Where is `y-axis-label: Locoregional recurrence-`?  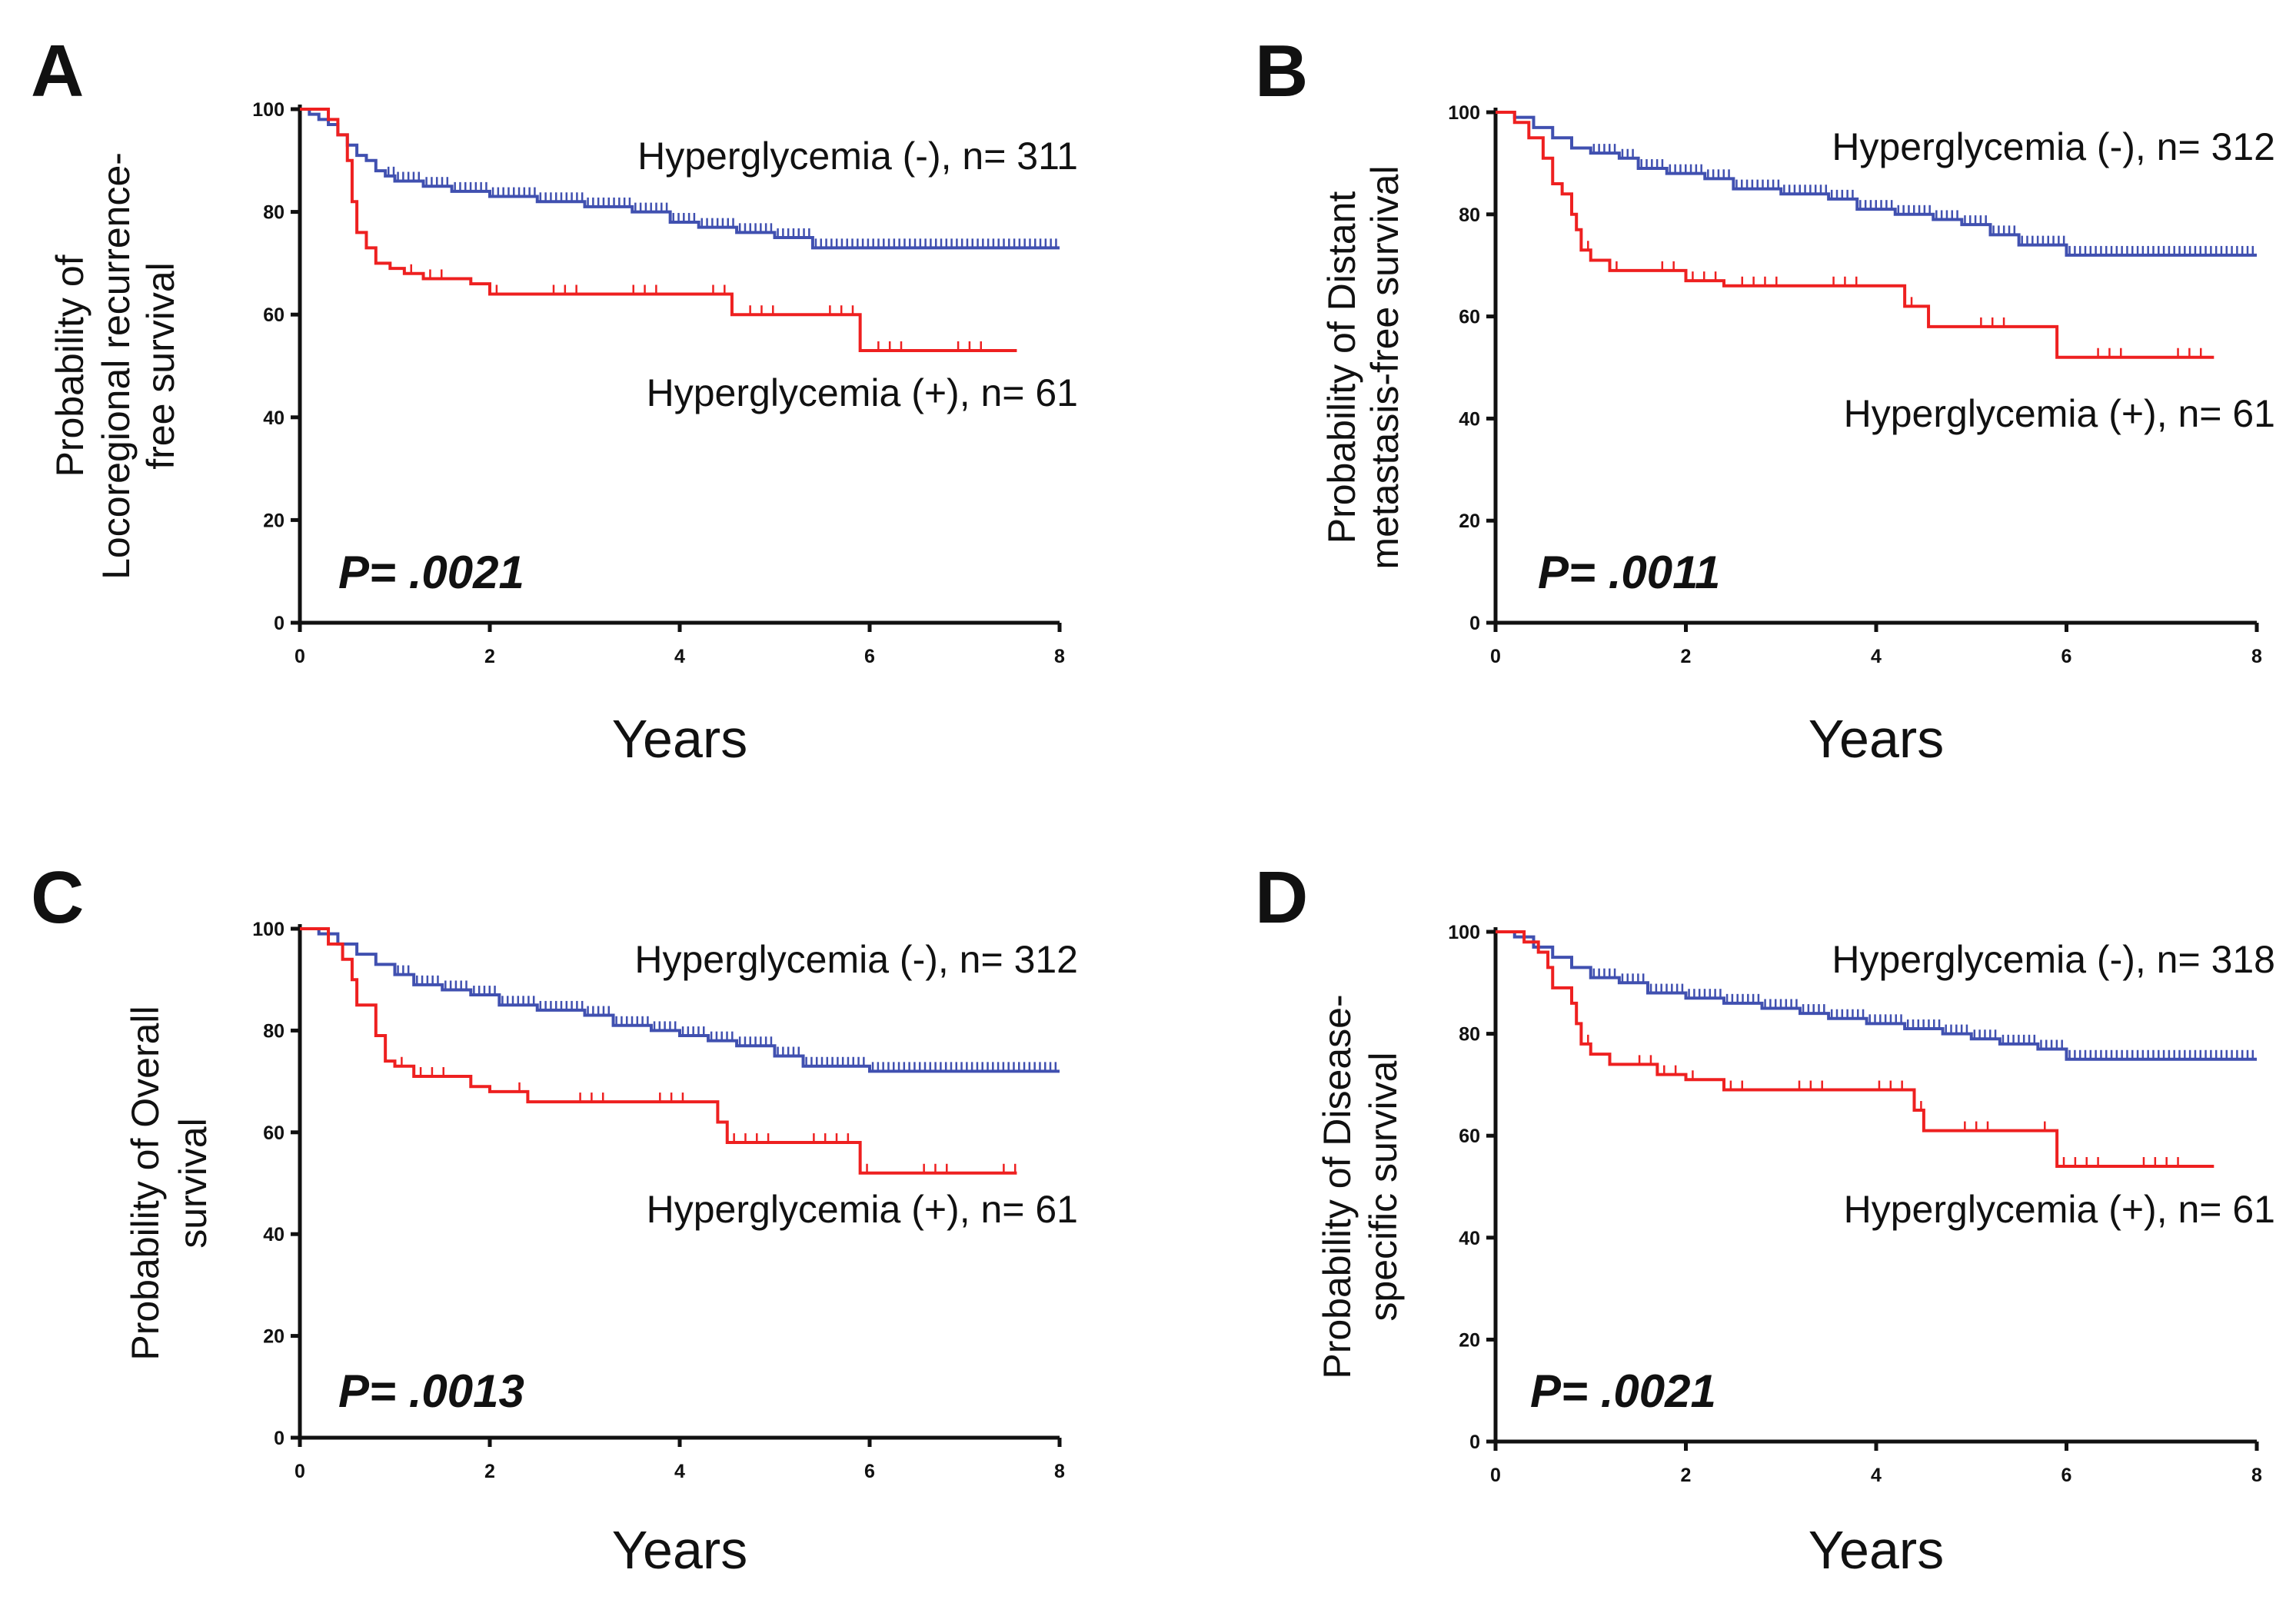
y-axis-label: Locoregional recurrence- is located at coordinates (116, 366).